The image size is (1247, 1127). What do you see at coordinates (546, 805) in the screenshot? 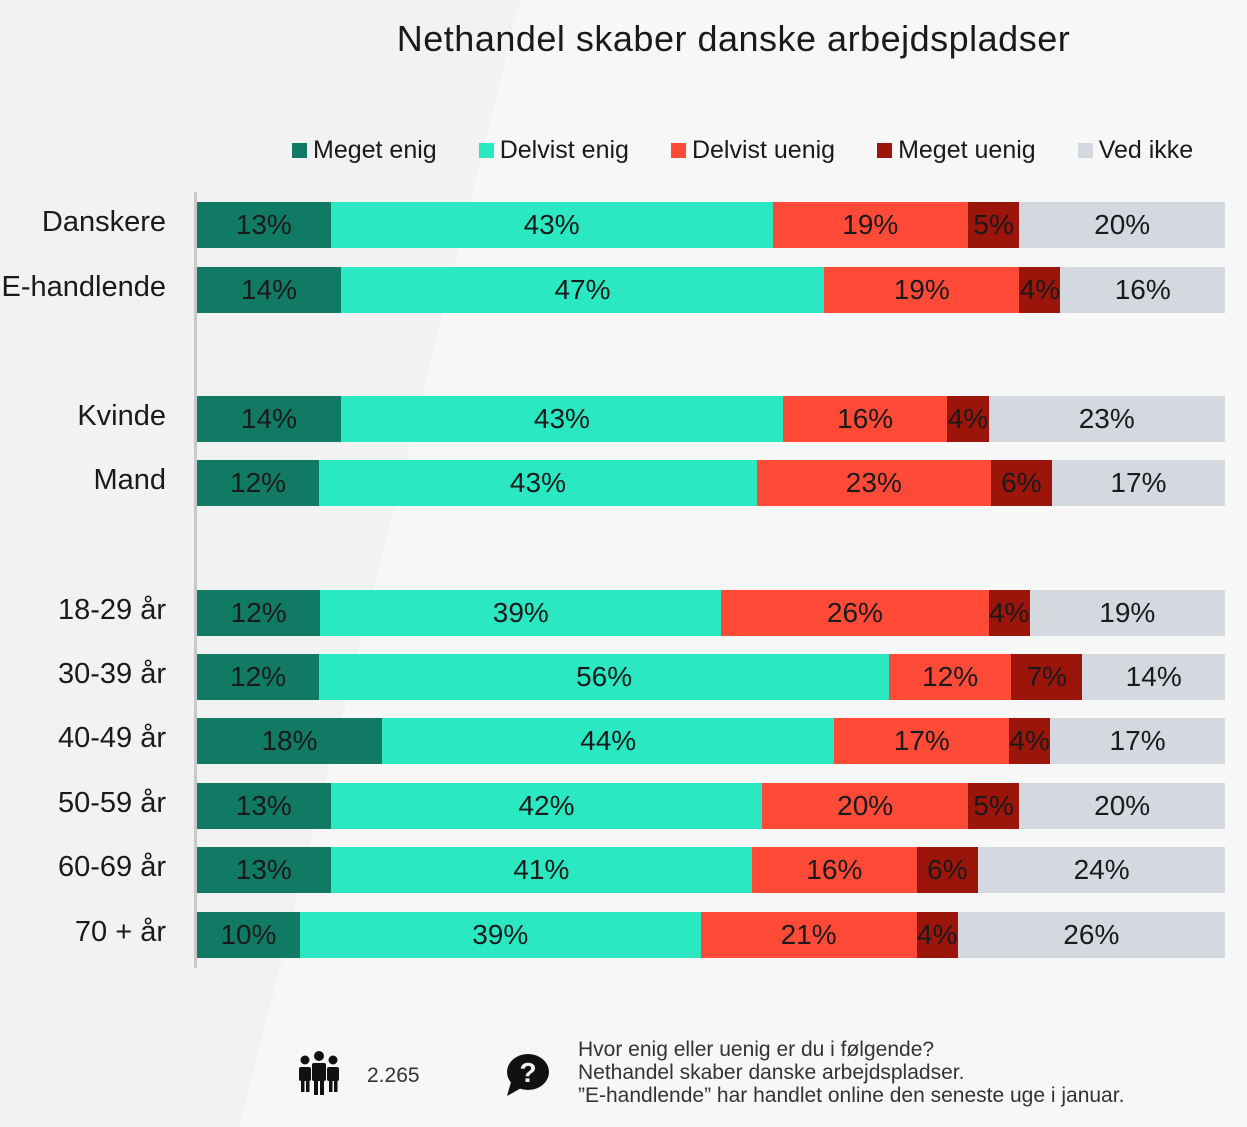
I see `data-label: 42%` at bounding box center [546, 805].